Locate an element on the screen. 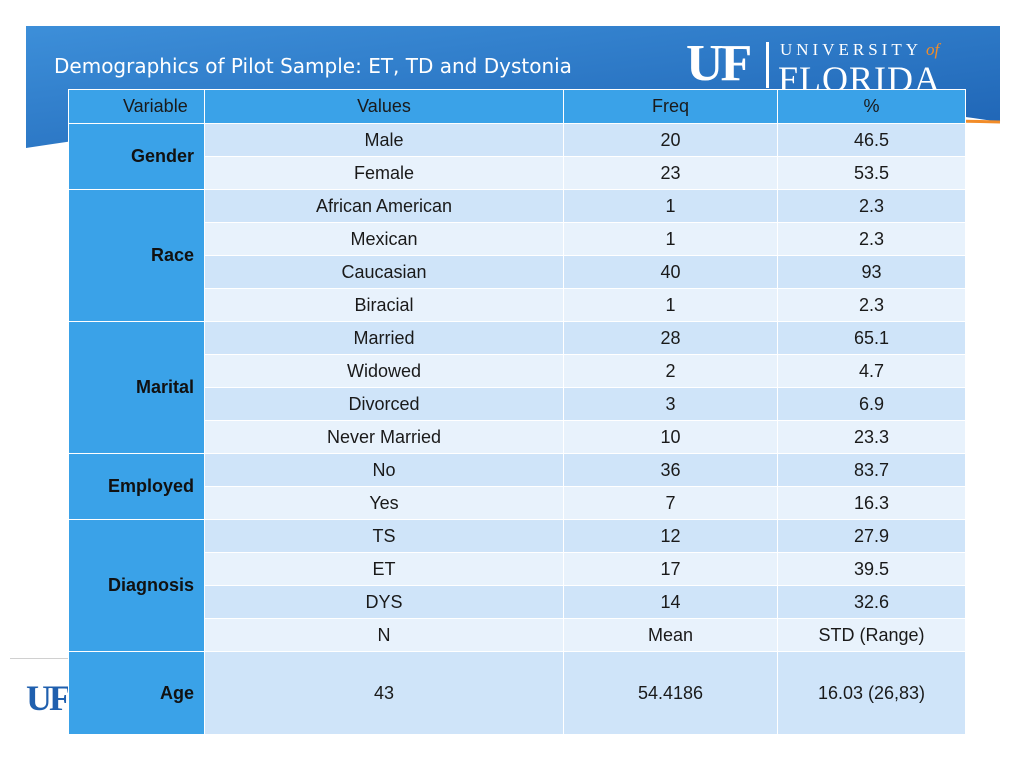 Image resolution: width=1024 pixels, height=768 pixels. table-row: N Mean STD (Range) is located at coordinates (517, 635).